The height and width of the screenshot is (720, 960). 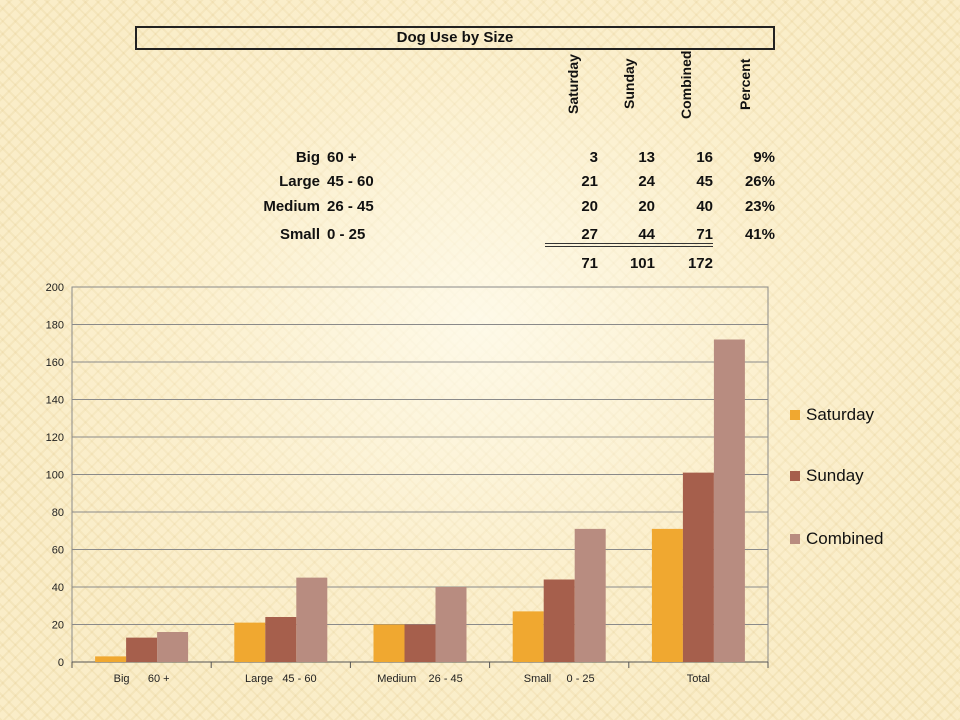 I want to click on cell-small-saturday: 27, so click(x=589, y=234).